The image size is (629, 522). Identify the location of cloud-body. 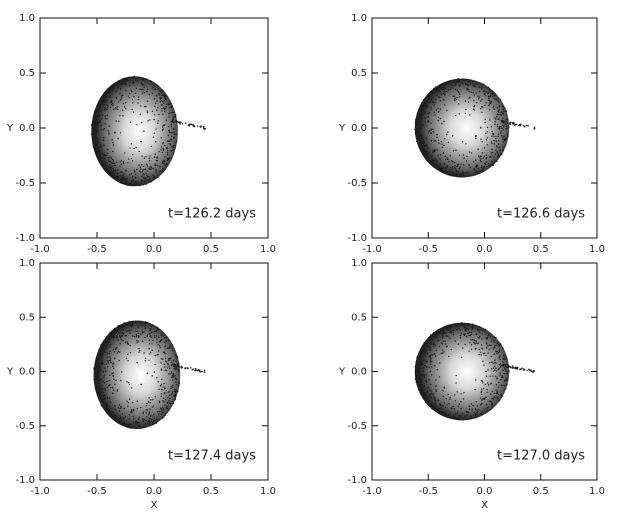
(462, 371).